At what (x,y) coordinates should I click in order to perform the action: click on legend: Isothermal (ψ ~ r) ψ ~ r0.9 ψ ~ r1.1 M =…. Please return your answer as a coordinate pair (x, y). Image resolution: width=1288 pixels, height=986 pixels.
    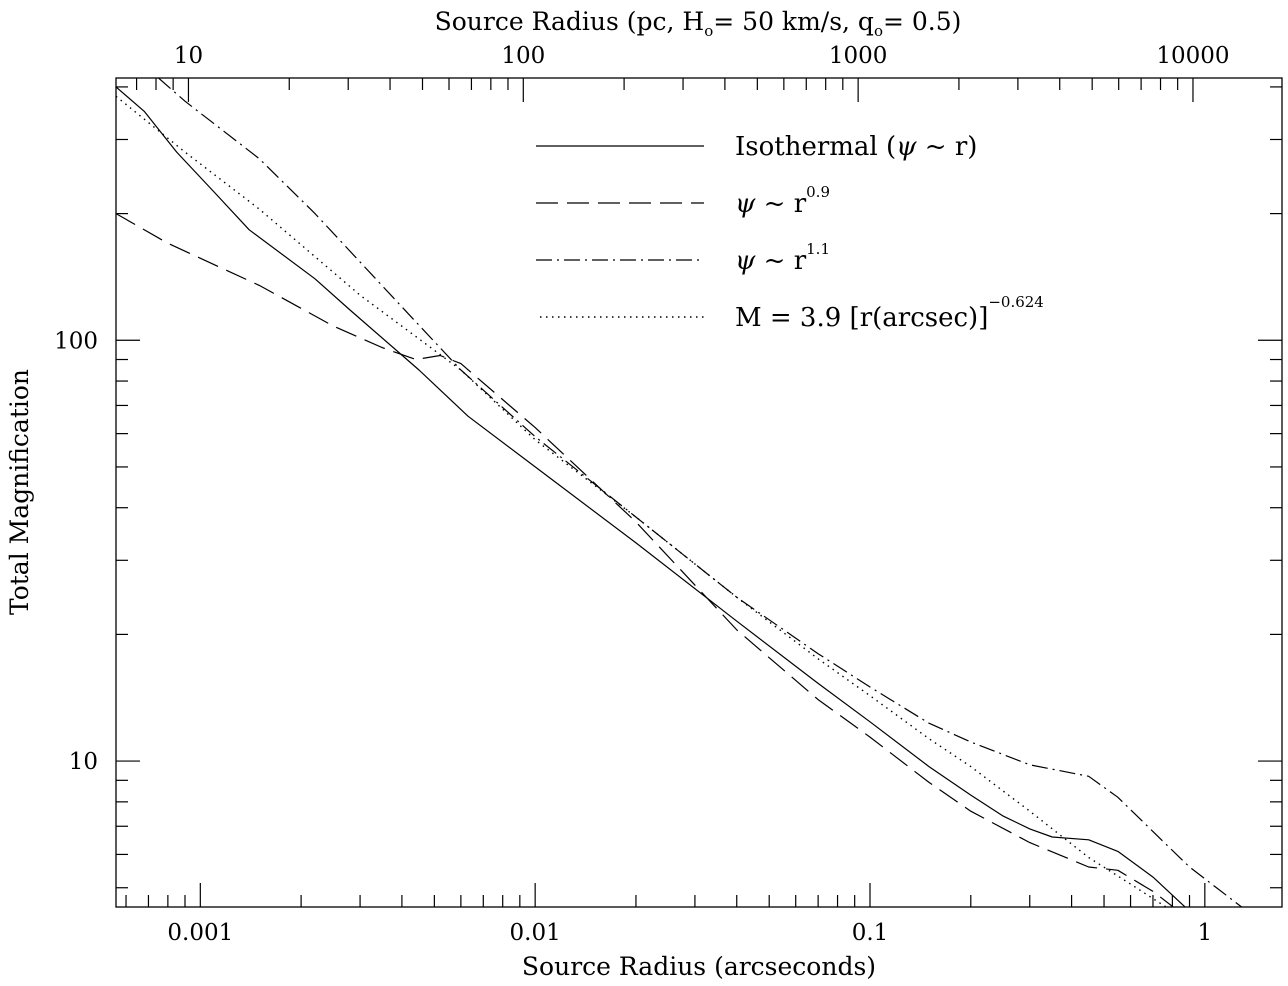
    Looking at the image, I should click on (790, 232).